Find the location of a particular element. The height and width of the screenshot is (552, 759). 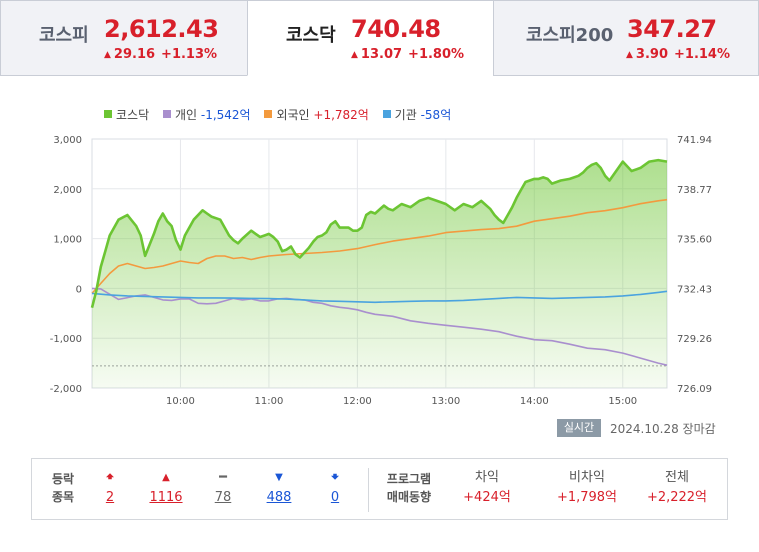

unchanged-count: 78 is located at coordinates (223, 497).